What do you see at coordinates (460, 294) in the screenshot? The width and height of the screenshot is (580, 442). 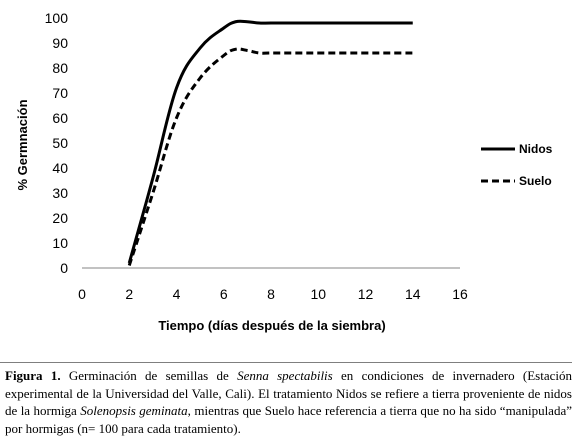 I see `x-tick-label: 16` at bounding box center [460, 294].